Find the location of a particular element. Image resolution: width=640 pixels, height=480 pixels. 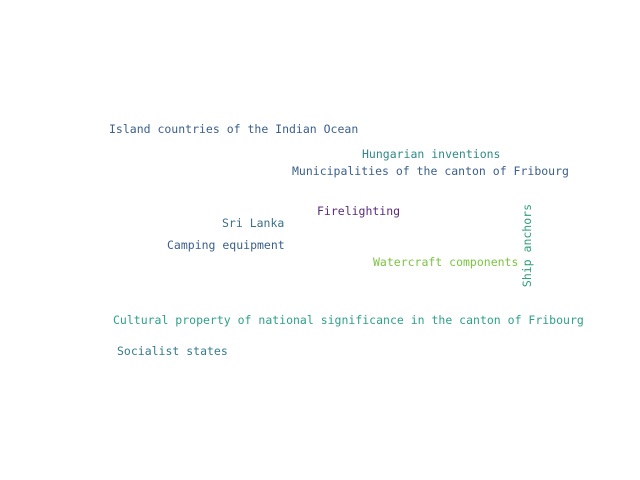

word-watercraft-components: Watercraft components is located at coordinates (446, 262).